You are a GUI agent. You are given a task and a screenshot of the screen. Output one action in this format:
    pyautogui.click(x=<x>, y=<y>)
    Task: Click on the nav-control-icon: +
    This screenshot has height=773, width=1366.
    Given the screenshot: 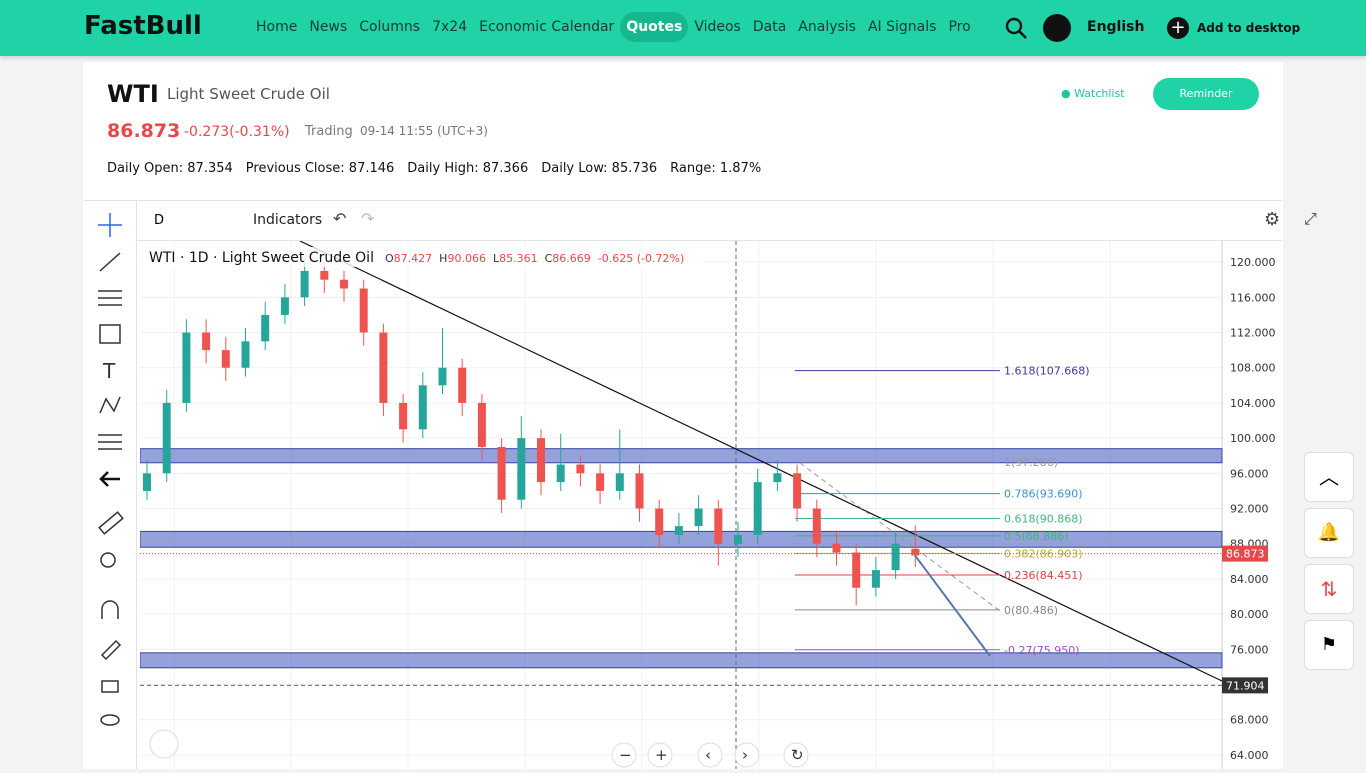 What is the action you would take?
    pyautogui.click(x=661, y=755)
    